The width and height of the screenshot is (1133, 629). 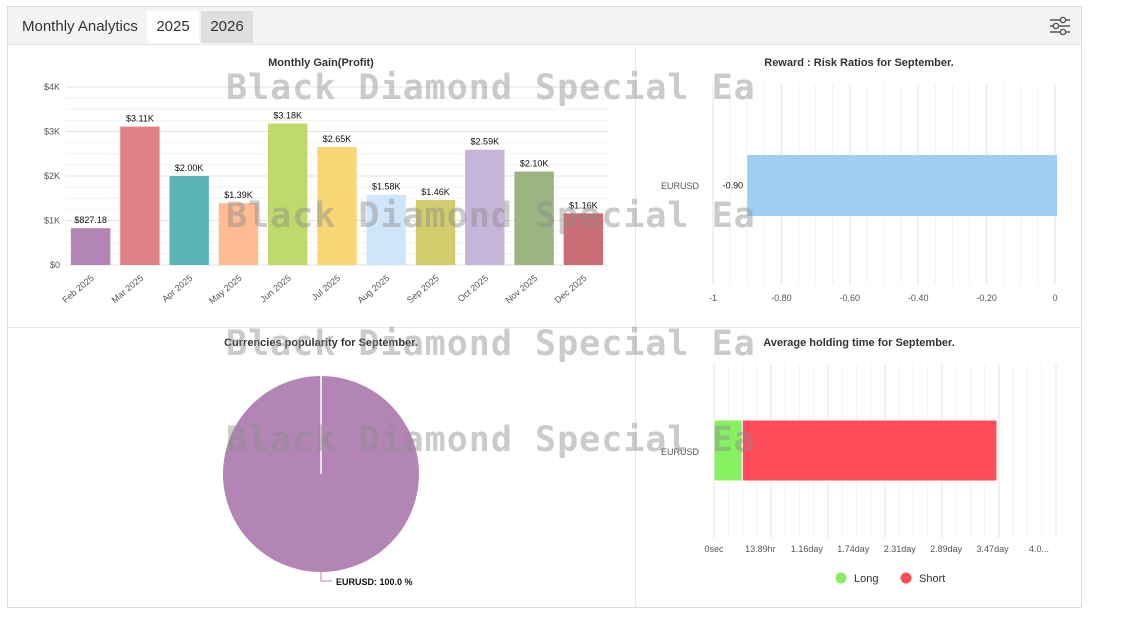 I want to click on gain-data-label: $3.11K, so click(x=140, y=119).